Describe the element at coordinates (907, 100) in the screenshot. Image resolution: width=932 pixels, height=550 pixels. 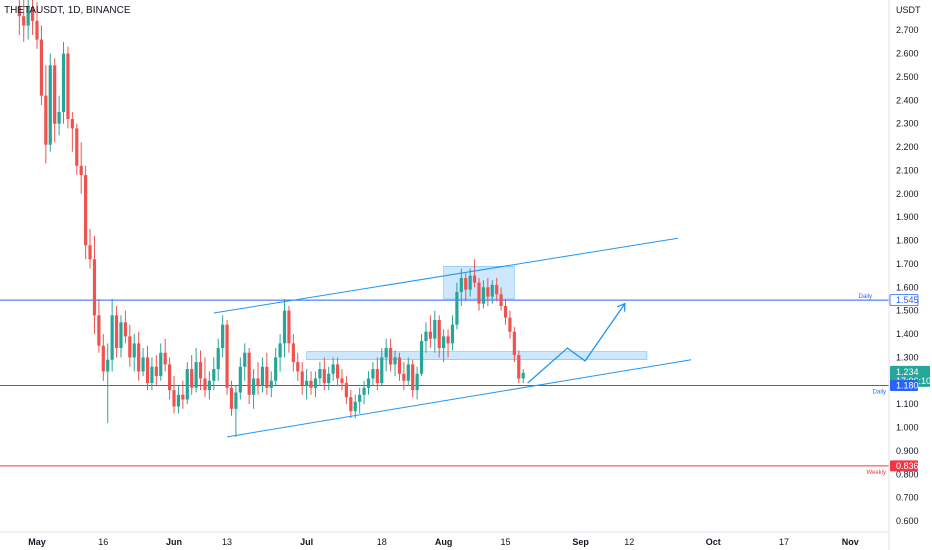
I see `price-tick-label: 2.400` at that location.